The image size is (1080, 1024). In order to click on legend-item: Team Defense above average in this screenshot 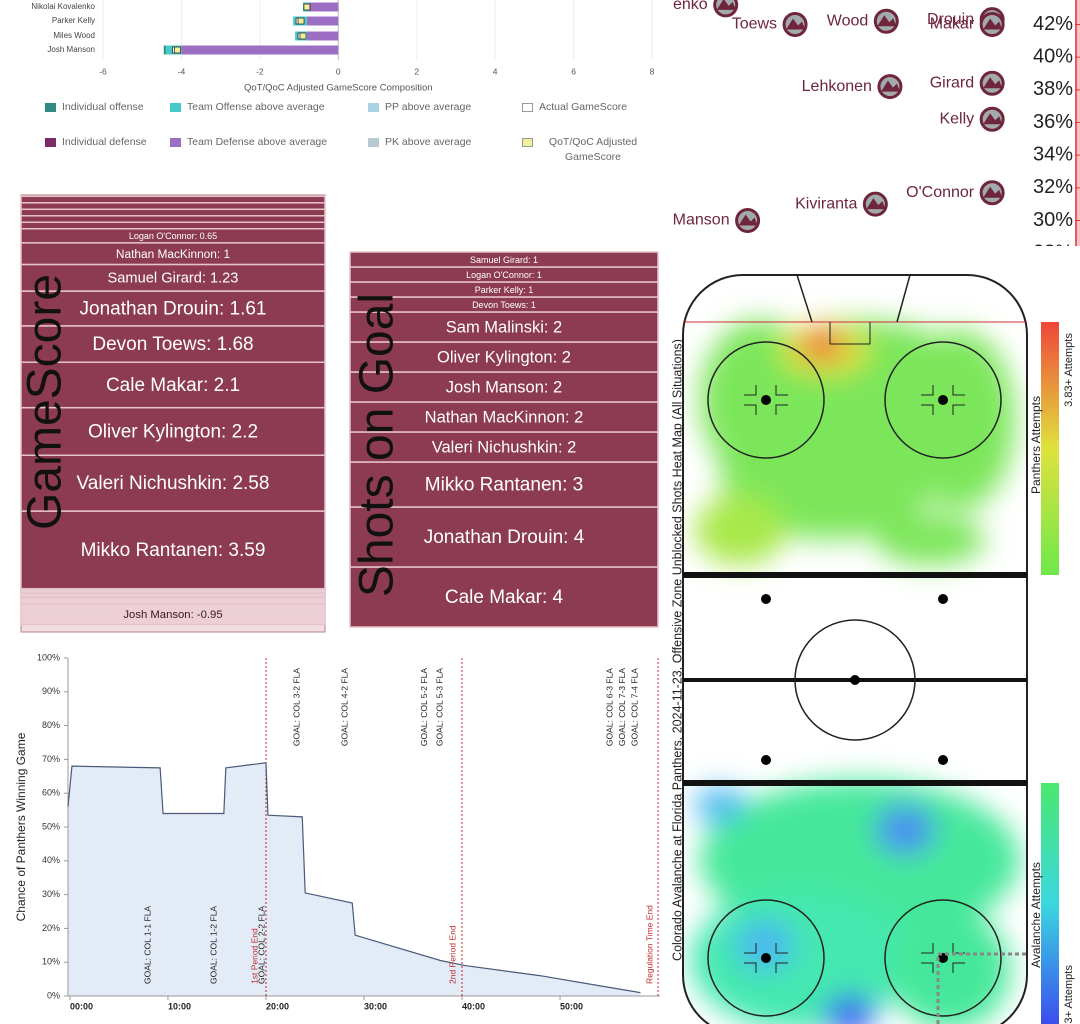, I will do `click(250, 142)`.